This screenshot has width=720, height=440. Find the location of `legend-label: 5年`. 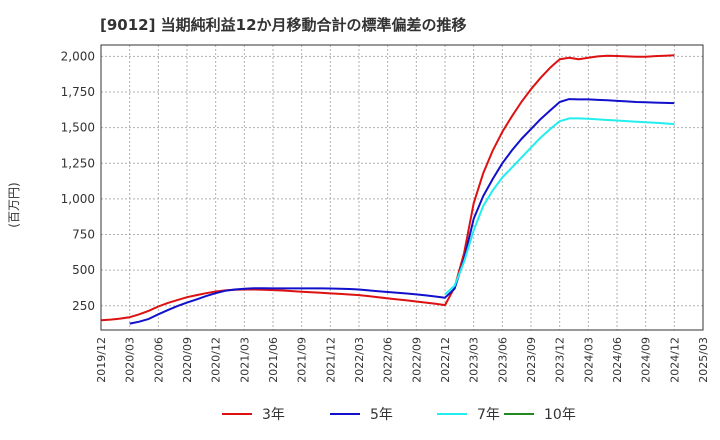

legend-label: 5年 is located at coordinates (381, 415).